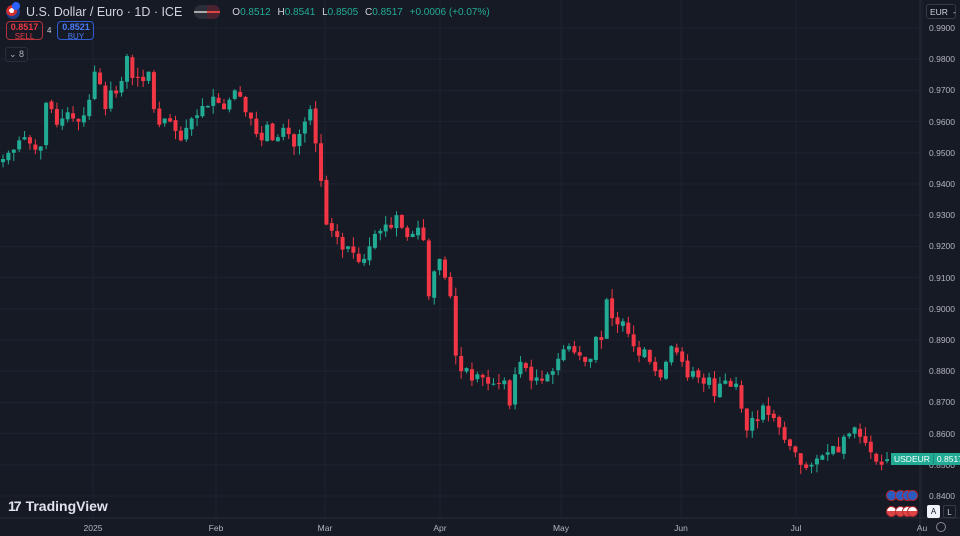  I want to click on spread-value: 4, so click(49, 30).